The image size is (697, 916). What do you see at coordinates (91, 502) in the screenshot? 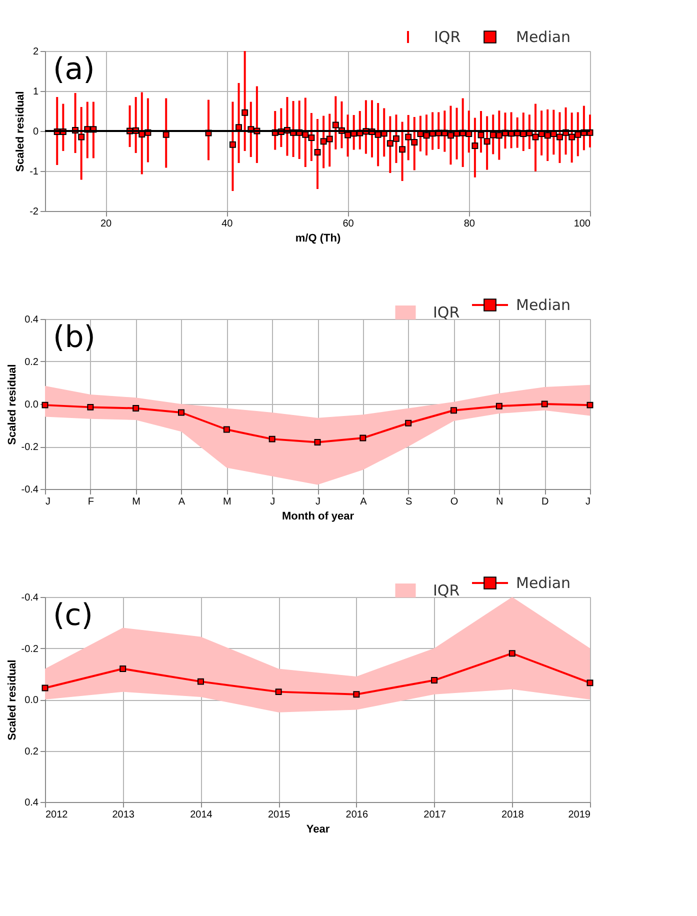
I see `x-tick-label: F` at bounding box center [91, 502].